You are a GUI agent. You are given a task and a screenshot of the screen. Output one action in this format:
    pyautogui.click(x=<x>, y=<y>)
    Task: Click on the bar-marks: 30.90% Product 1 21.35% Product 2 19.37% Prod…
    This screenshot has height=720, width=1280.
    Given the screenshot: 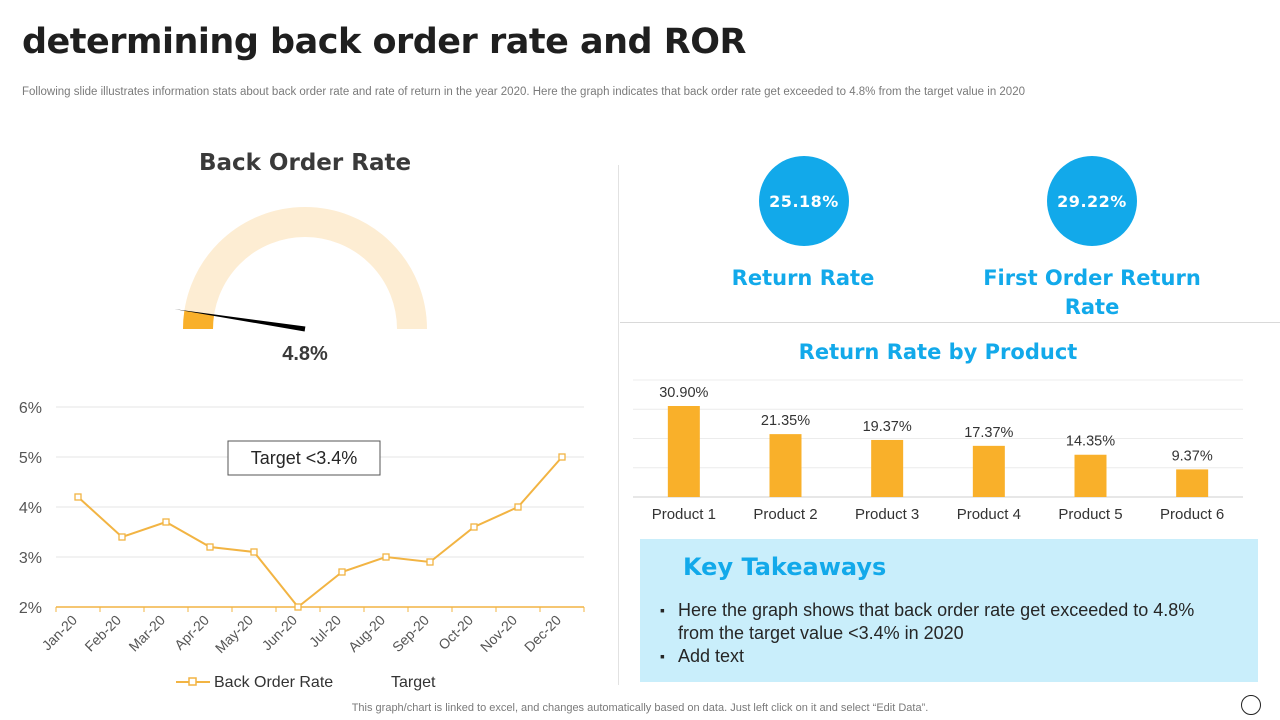 What is the action you would take?
    pyautogui.click(x=938, y=454)
    